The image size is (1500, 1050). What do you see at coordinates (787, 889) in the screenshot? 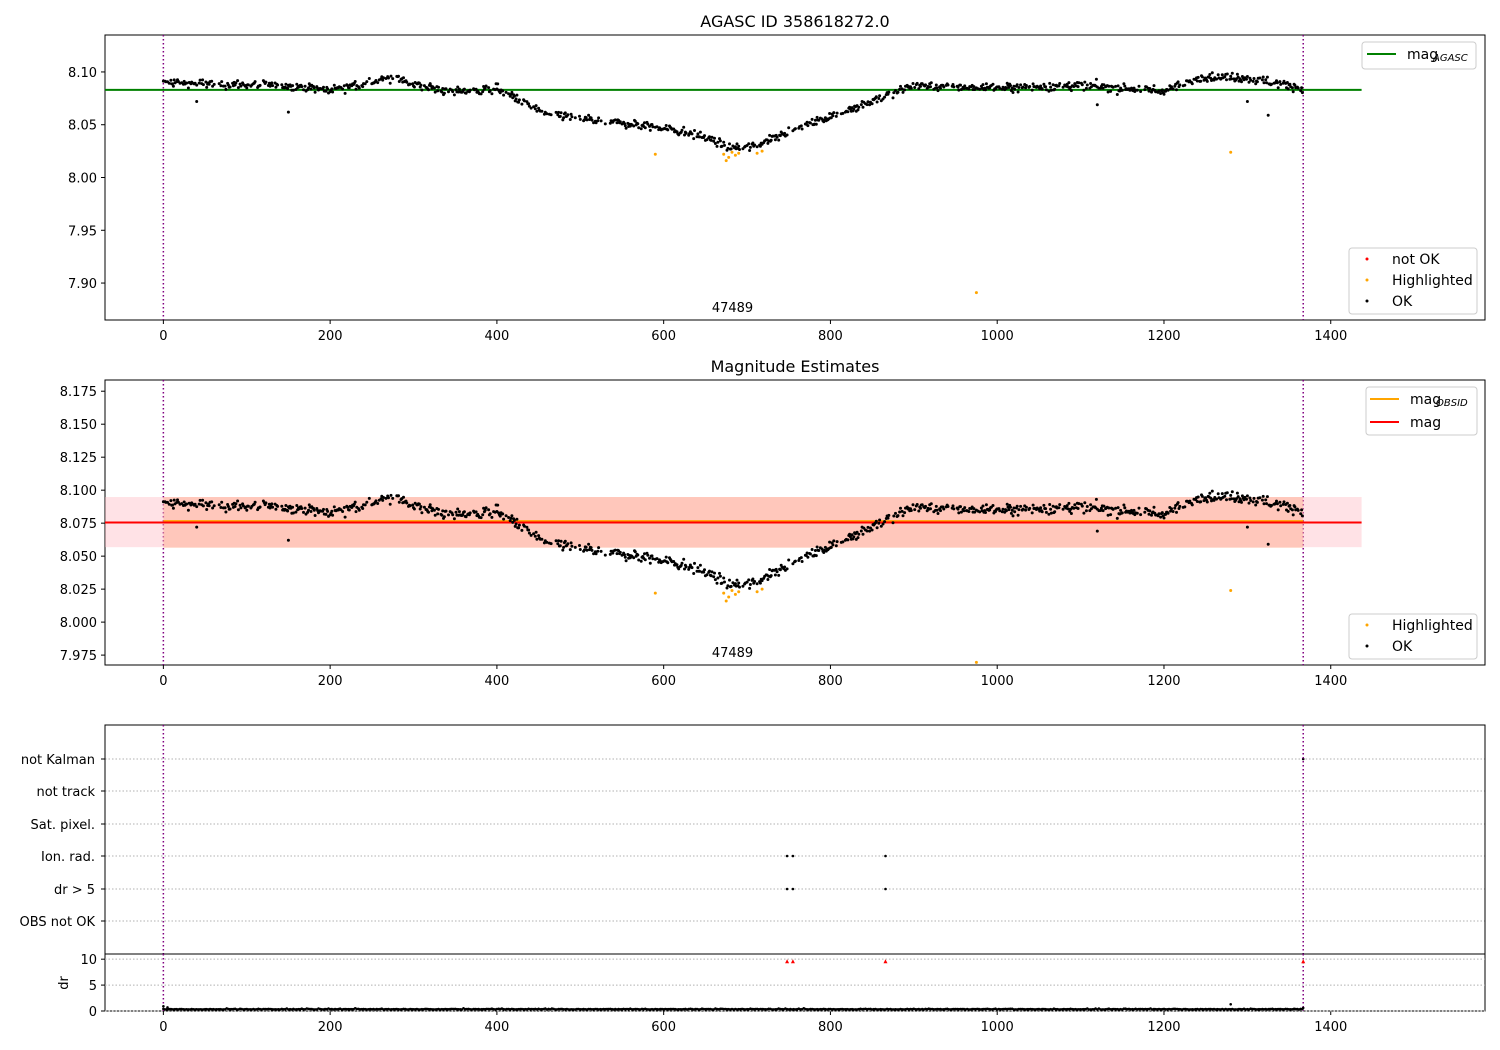
I see `flag-point` at bounding box center [787, 889].